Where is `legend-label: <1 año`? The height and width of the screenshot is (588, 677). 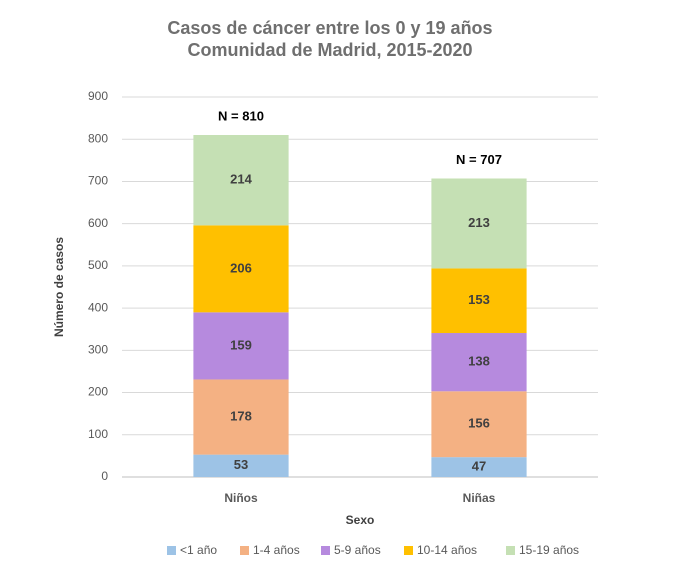
legend-label: <1 año is located at coordinates (198, 550).